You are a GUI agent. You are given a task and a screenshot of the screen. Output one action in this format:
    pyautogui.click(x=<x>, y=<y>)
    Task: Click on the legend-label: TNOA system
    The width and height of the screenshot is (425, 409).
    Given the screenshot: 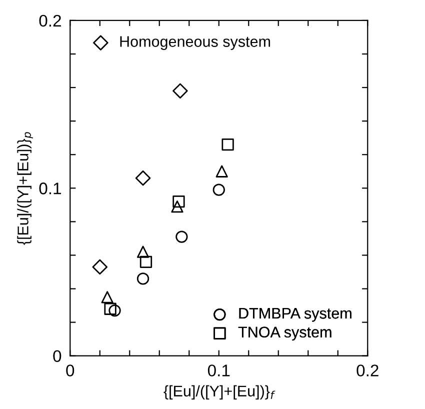 What is the action you would take?
    pyautogui.click(x=285, y=333)
    